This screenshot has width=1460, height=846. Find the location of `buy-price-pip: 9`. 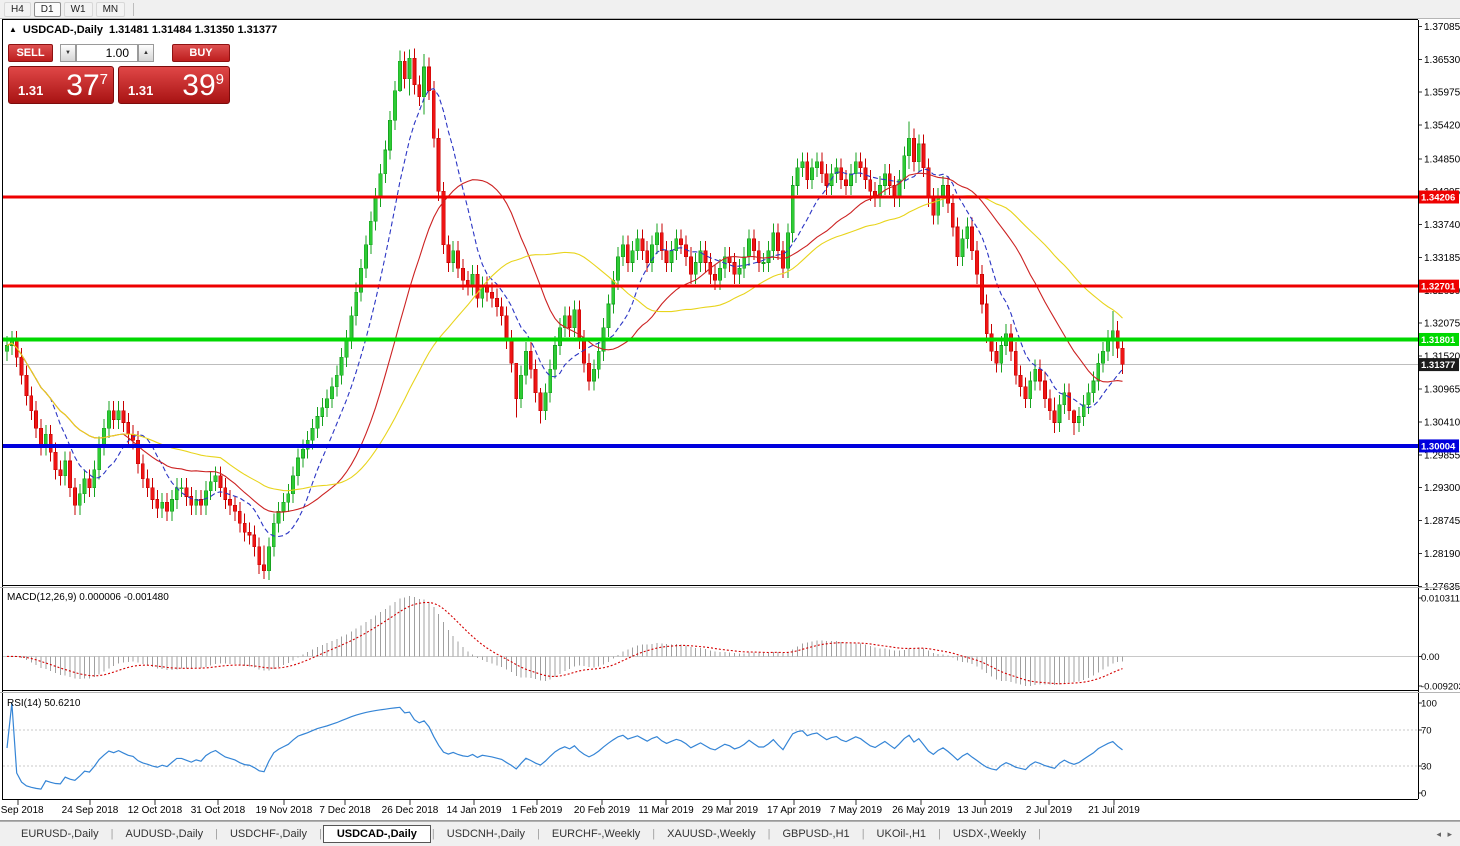

buy-price-pip: 9 is located at coordinates (219, 79).